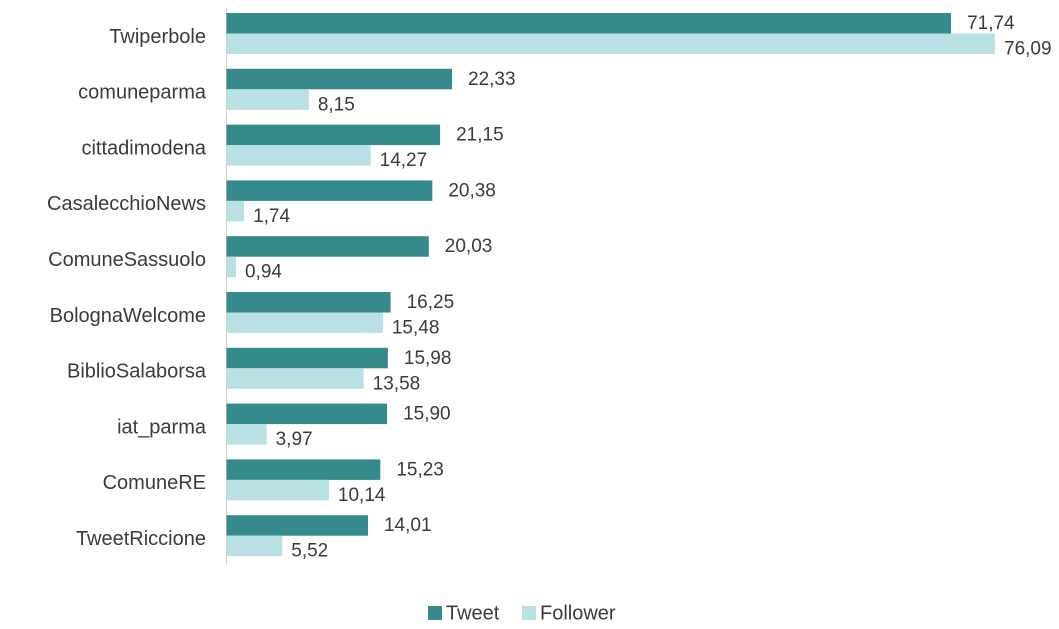  What do you see at coordinates (427, 414) in the screenshot?
I see `data-label-tweet: 15,90` at bounding box center [427, 414].